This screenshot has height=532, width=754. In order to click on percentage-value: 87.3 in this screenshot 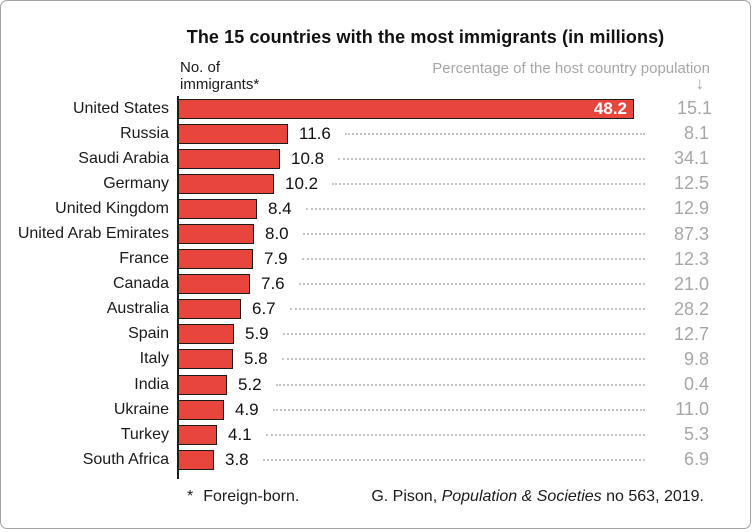, I will do `click(691, 233)`.